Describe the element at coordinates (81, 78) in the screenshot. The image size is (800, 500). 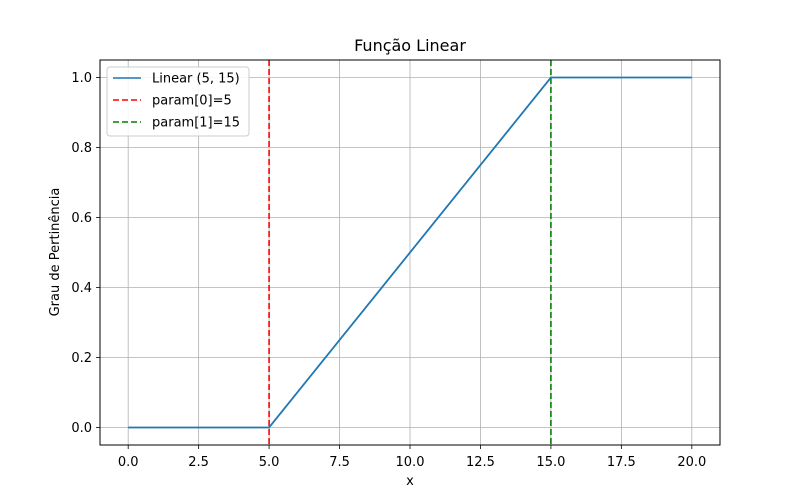
I see `y-tick-label: 1.0` at that location.